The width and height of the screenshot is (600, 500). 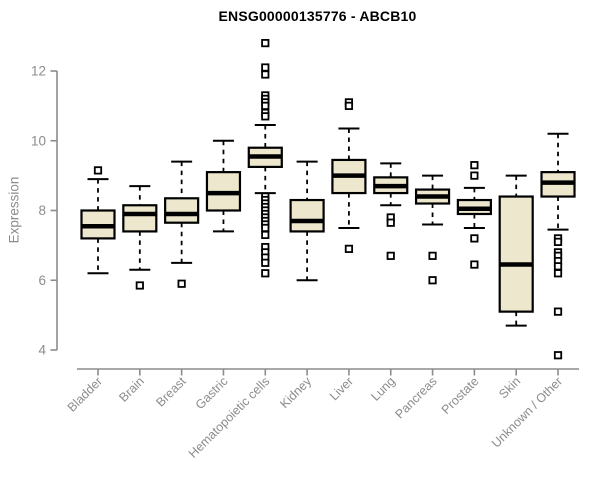 What do you see at coordinates (349, 175) in the screenshot?
I see `boxplot-liver` at bounding box center [349, 175].